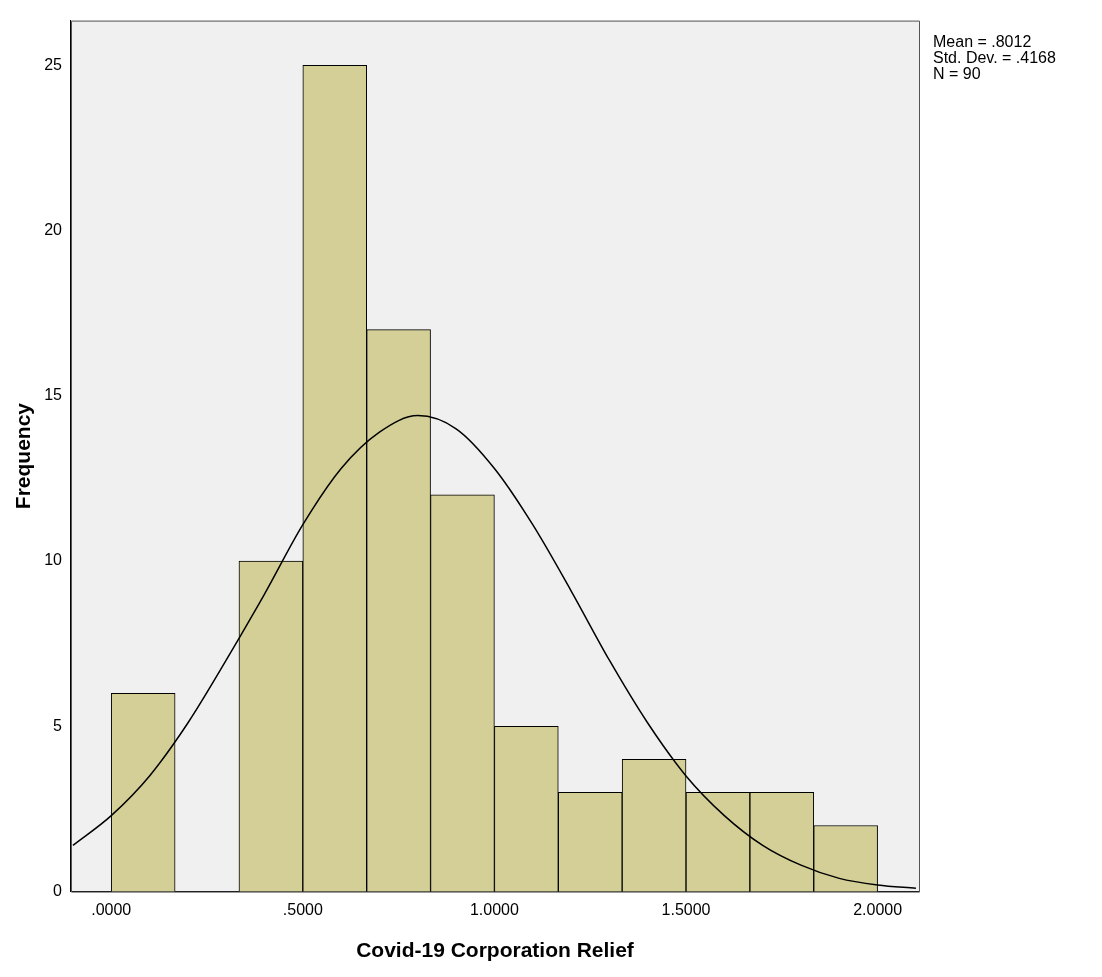 This screenshot has width=1102, height=977. What do you see at coordinates (53, 395) in the screenshot?
I see `y-tick-label: 15` at bounding box center [53, 395].